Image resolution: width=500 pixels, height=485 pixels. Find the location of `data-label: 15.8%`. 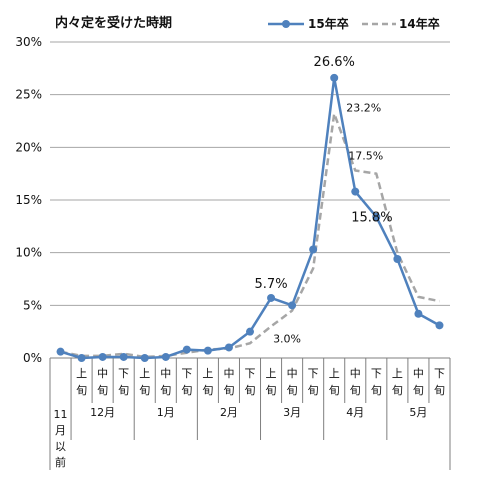

data-label: 15.8% is located at coordinates (371, 218).